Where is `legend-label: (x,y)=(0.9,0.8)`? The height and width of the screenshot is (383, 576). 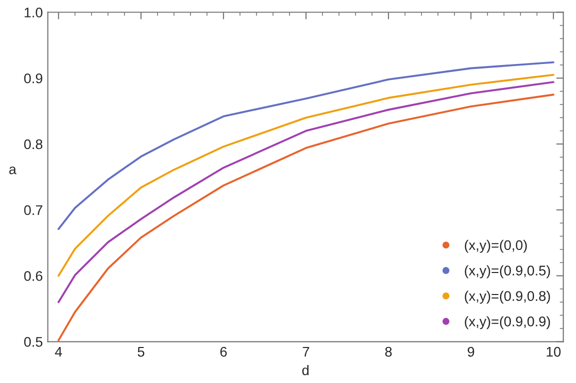
legend-label: (x,y)=(0.9,0.8) is located at coordinates (507, 297).